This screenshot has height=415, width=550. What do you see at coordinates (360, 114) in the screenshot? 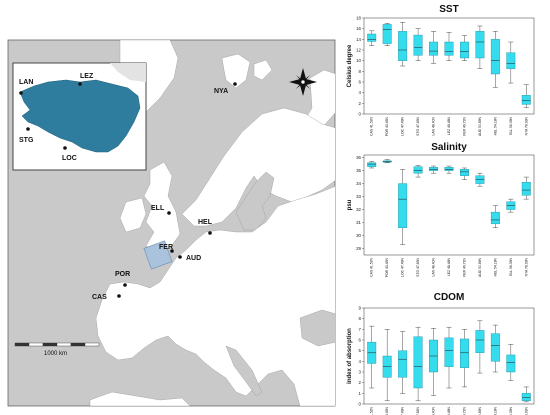
I see `sst-y-tick-label: 0` at bounding box center [360, 114].